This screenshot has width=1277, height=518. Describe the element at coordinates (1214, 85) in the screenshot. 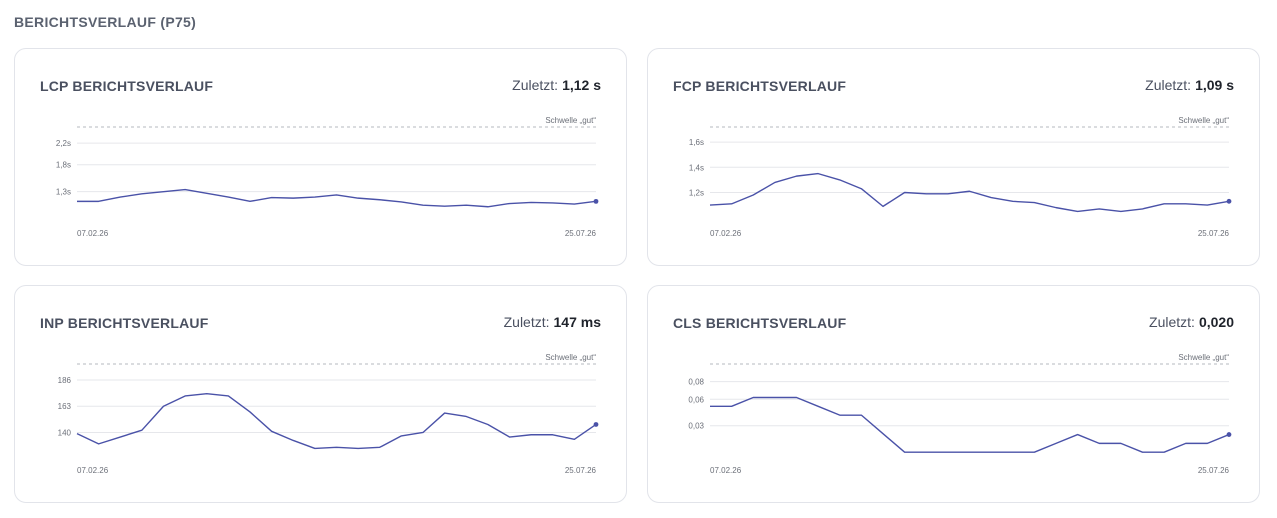

I see `latest-number: 1,09 s` at that location.